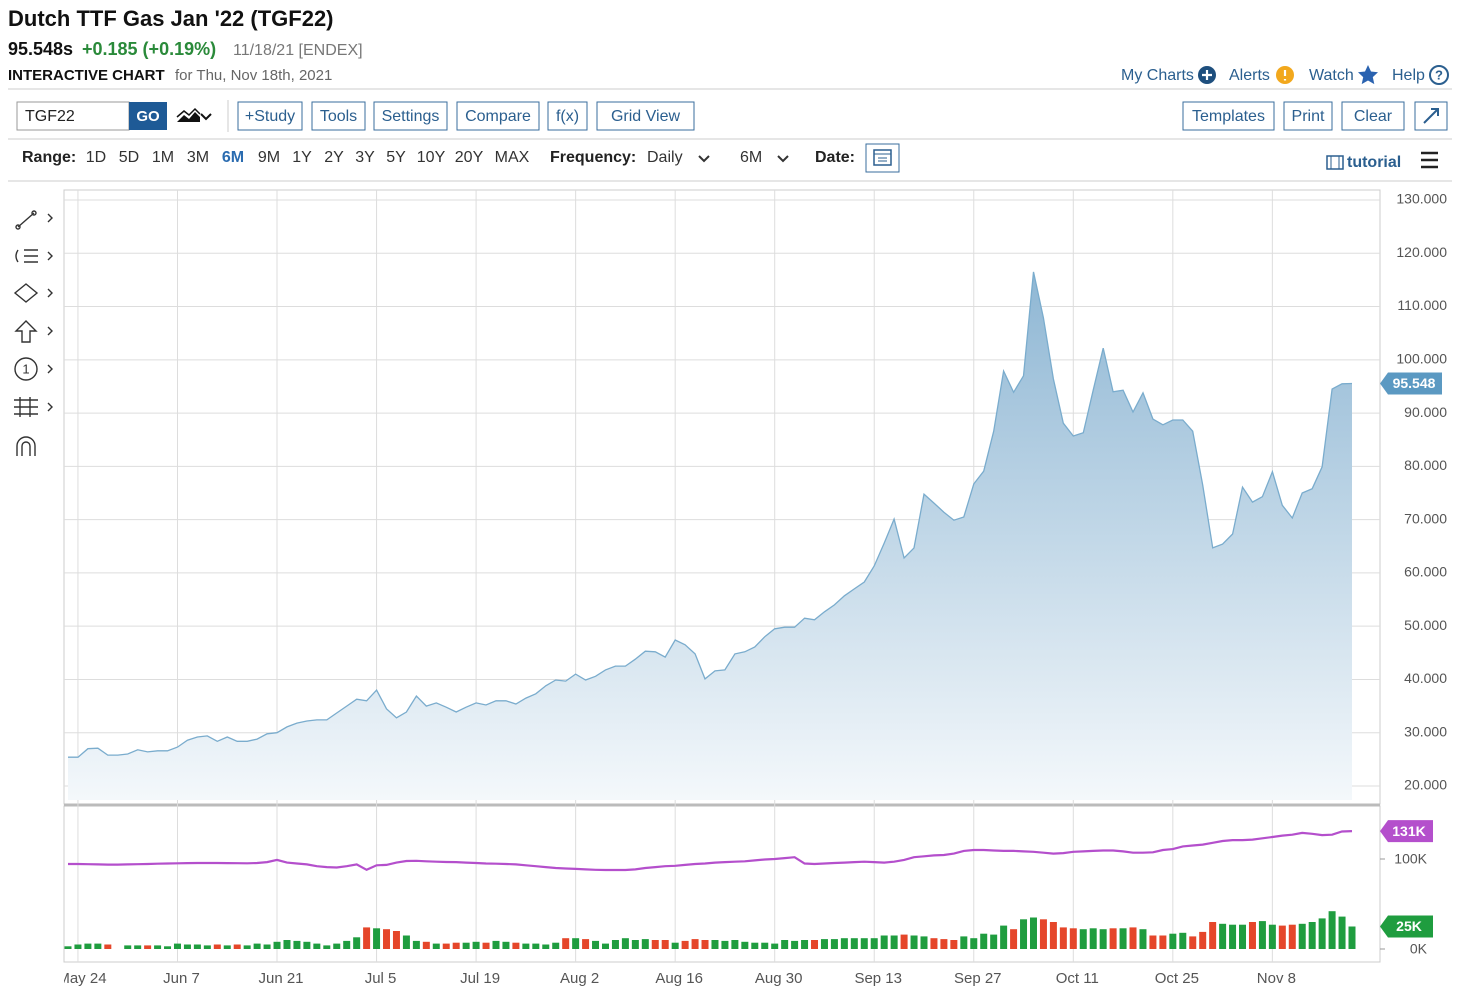 The width and height of the screenshot is (1462, 998). Describe the element at coordinates (365, 157) in the screenshot. I see `range-option: 3Y` at that location.